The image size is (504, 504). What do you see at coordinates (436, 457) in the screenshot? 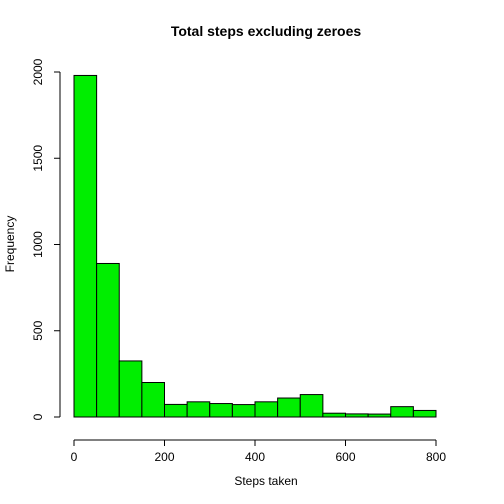
I see `x-tick-label: 800` at bounding box center [436, 457].